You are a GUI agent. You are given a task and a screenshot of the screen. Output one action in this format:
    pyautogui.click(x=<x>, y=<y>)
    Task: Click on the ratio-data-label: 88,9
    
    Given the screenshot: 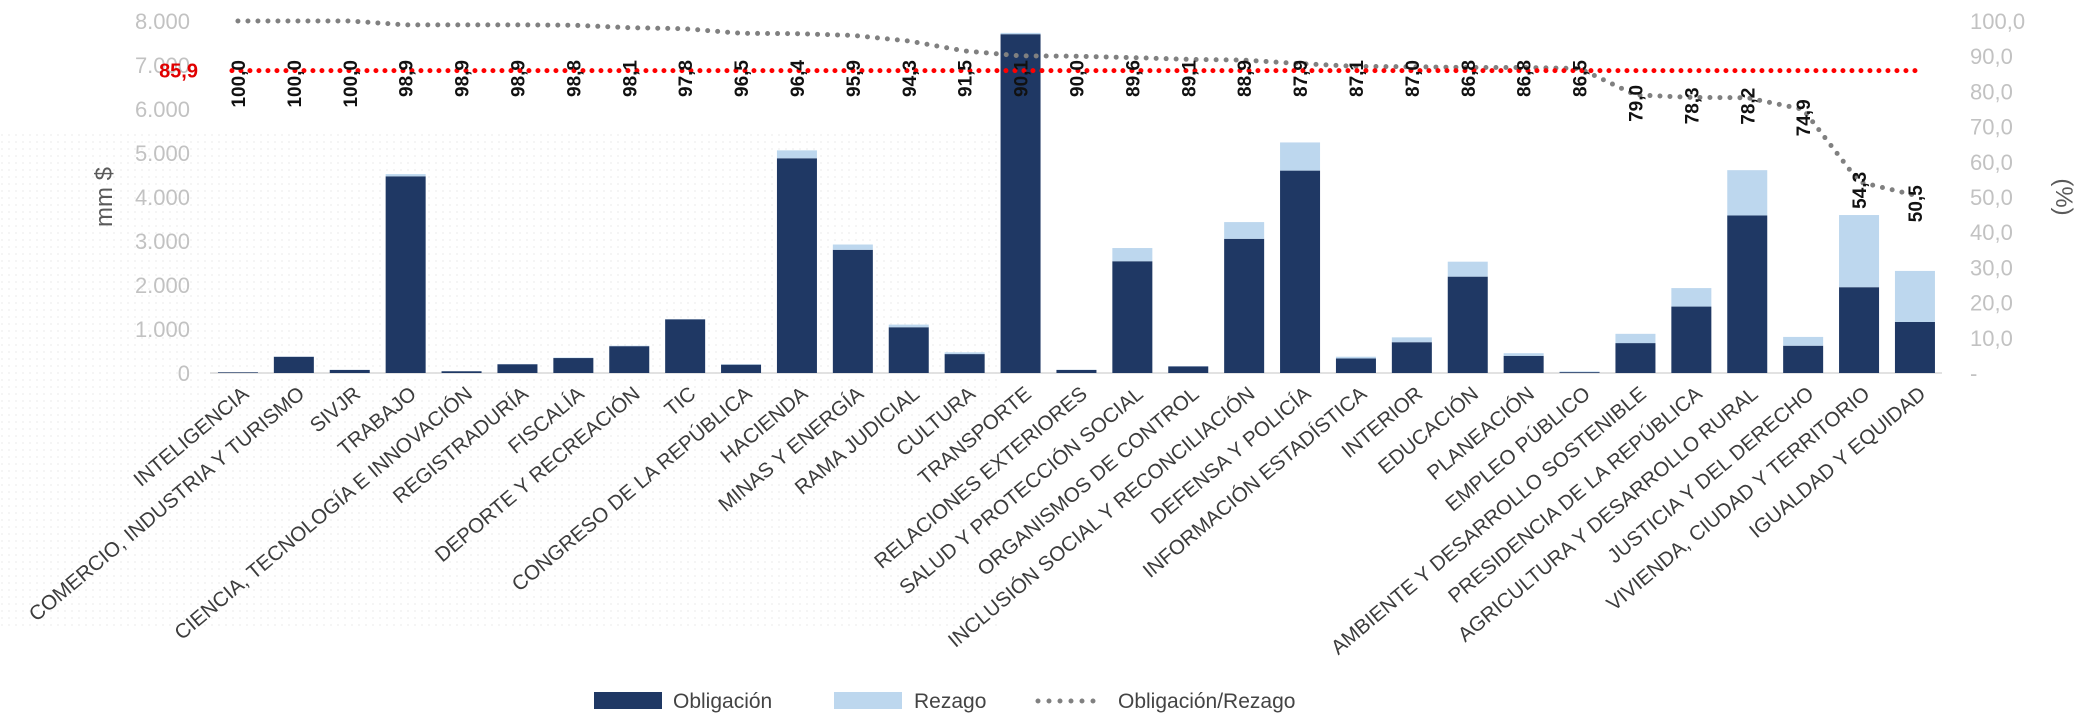 What is the action you would take?
    pyautogui.click(x=1245, y=78)
    